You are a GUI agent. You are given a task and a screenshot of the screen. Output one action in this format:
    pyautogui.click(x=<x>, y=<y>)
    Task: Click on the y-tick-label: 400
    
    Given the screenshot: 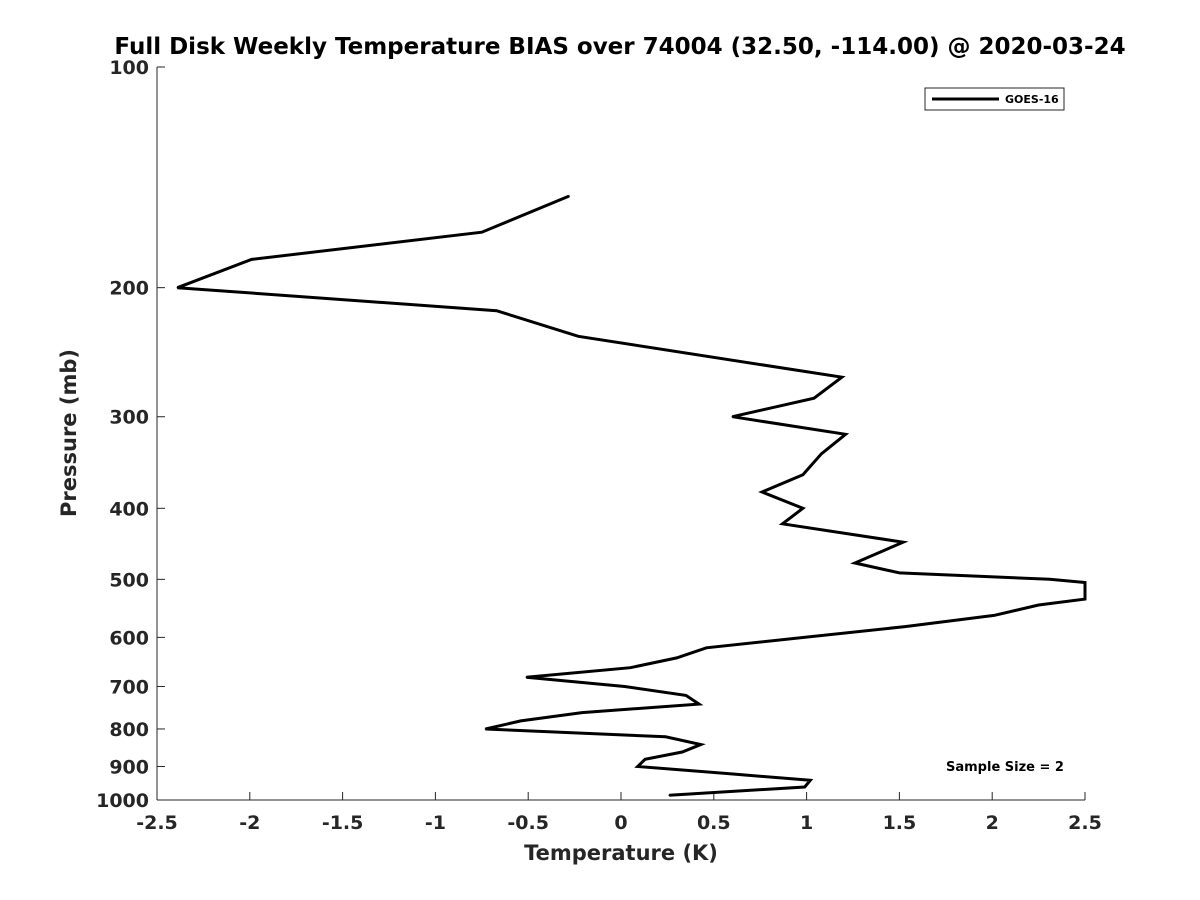 What is the action you would take?
    pyautogui.click(x=129, y=509)
    